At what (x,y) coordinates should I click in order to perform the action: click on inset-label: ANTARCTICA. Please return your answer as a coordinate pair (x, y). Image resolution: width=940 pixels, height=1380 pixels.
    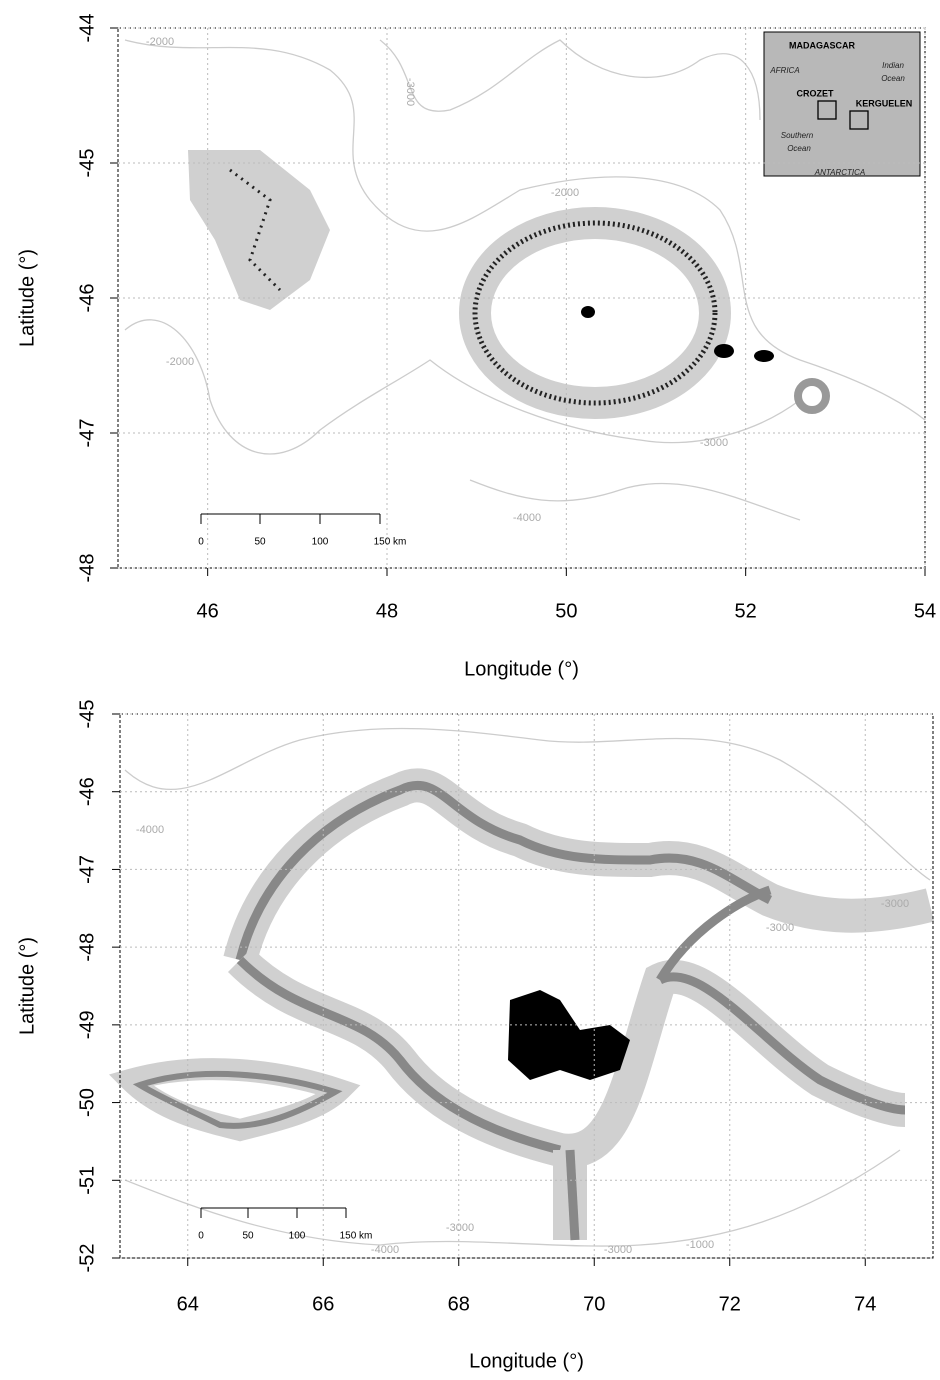
    Looking at the image, I should click on (840, 172).